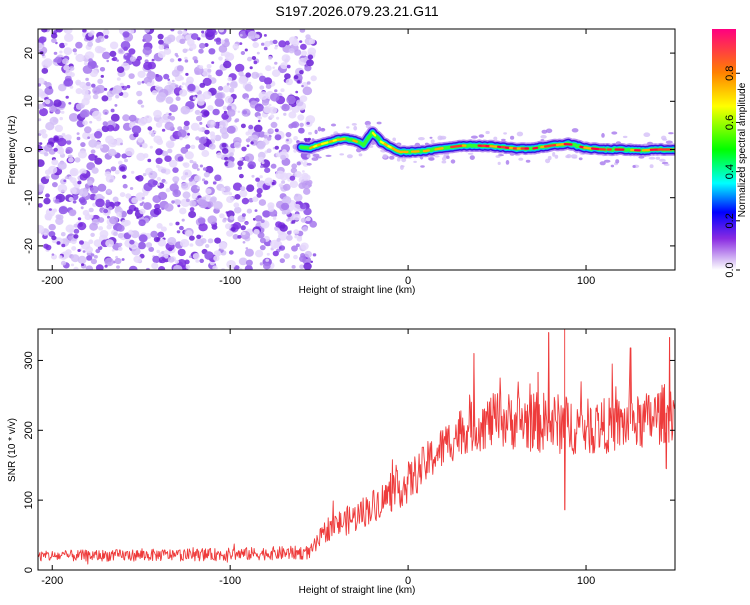  Describe the element at coordinates (29, 500) in the screenshot. I see `y-tick-label: 100` at that location.